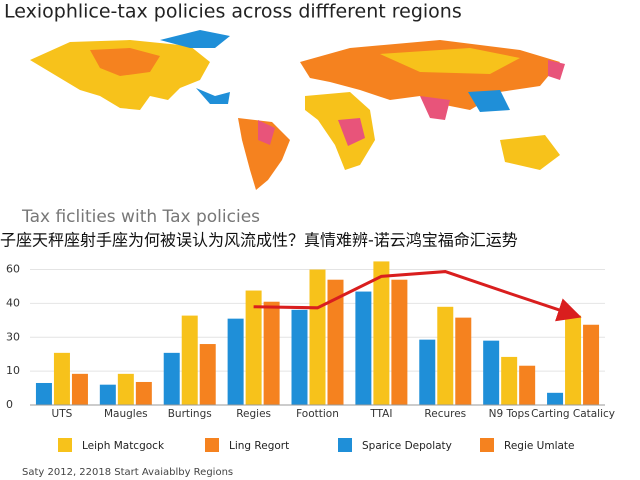  What do you see at coordinates (509, 414) in the screenshot?
I see `x-tick-label: N9 Tops` at bounding box center [509, 414].